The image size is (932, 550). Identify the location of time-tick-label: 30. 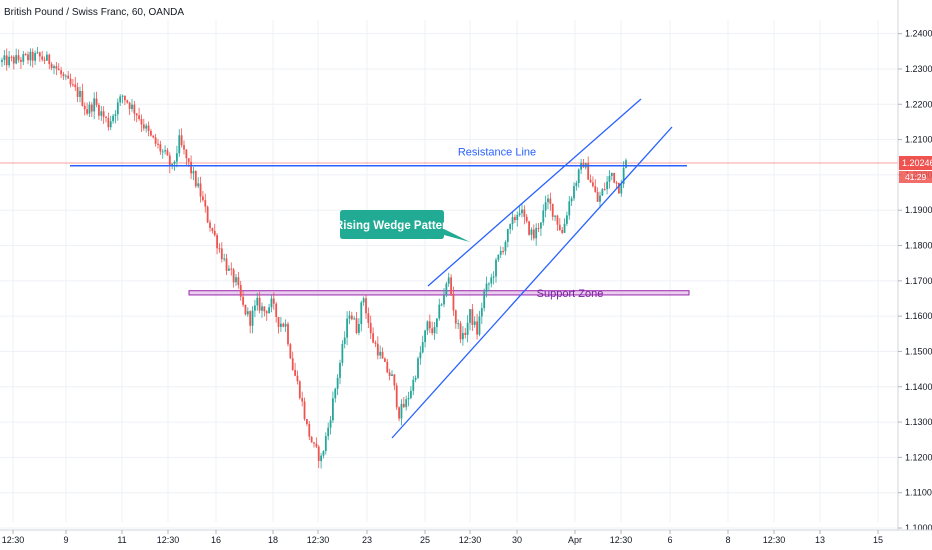
(517, 540).